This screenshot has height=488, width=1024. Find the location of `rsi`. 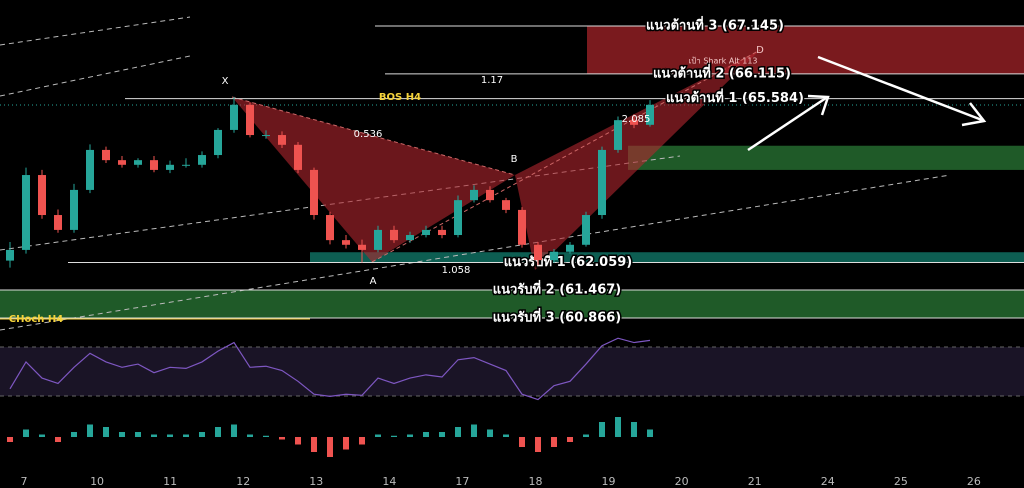

rsi is located at coordinates (330, 369).